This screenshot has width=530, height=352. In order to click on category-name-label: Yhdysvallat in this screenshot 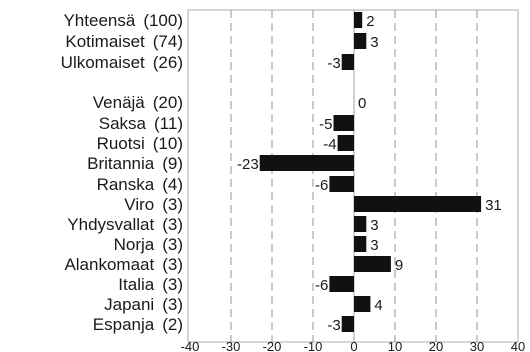, I will do `click(110, 224)`.